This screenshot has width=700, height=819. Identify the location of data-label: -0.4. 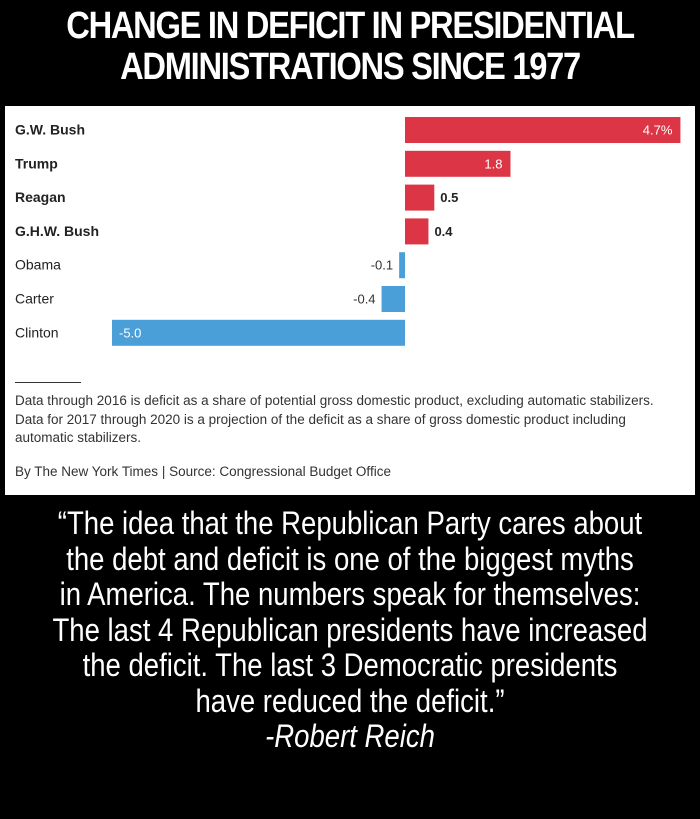
(364, 299).